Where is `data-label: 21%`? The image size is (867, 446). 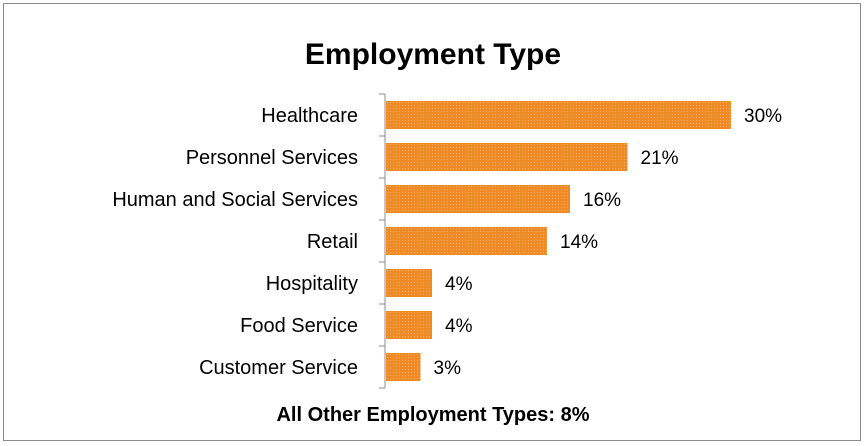 data-label: 21% is located at coordinates (660, 158).